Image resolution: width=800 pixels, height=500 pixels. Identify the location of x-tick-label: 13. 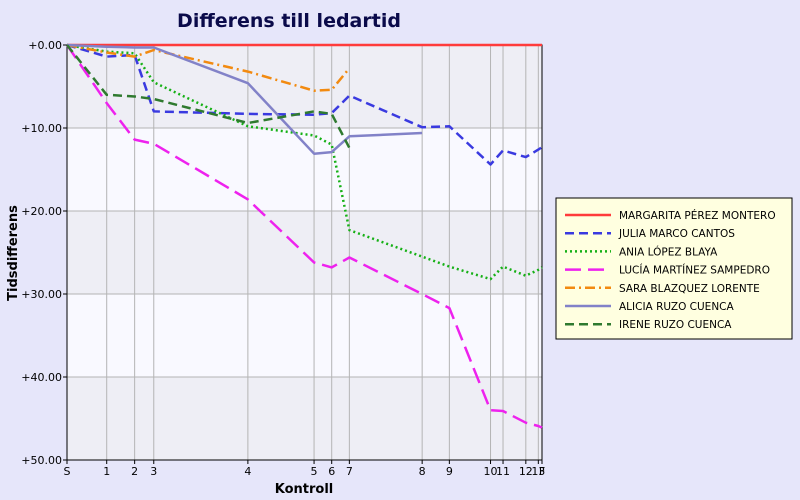
(538, 471).